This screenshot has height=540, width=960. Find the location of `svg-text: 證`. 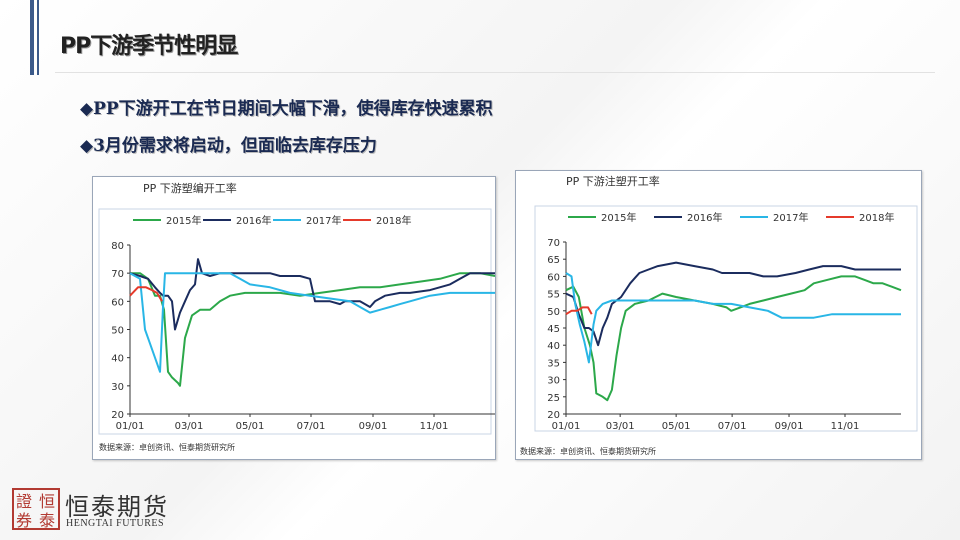

svg-text: 證 is located at coordinates (24, 501).